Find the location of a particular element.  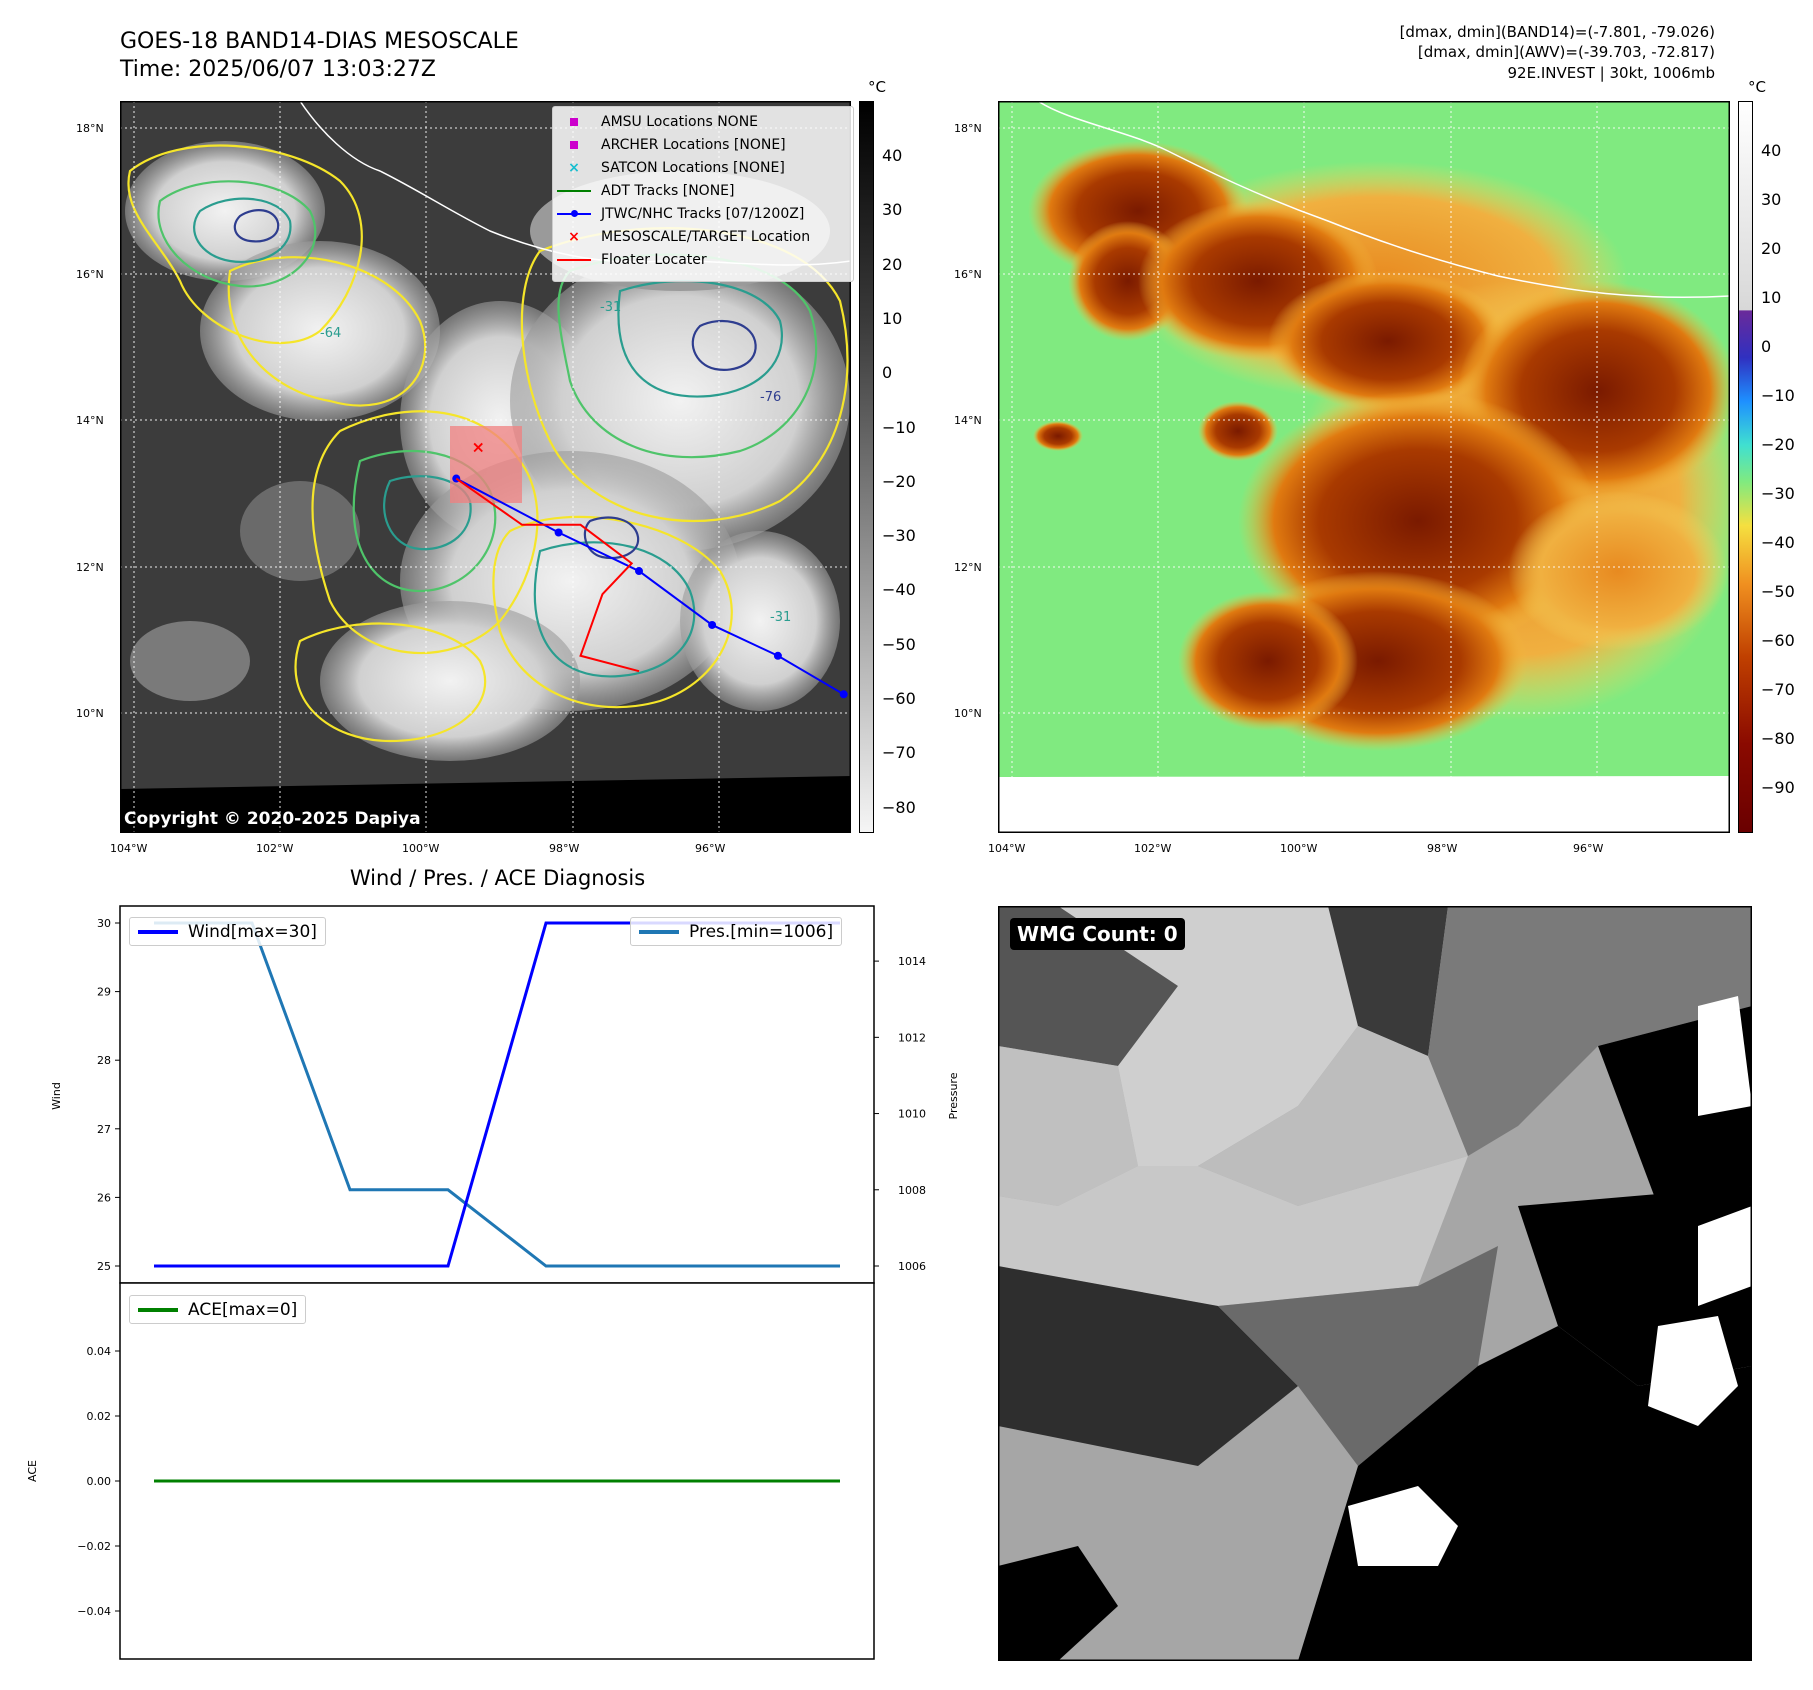

ace-legend: ACE[max=0] is located at coordinates (218, 1309).